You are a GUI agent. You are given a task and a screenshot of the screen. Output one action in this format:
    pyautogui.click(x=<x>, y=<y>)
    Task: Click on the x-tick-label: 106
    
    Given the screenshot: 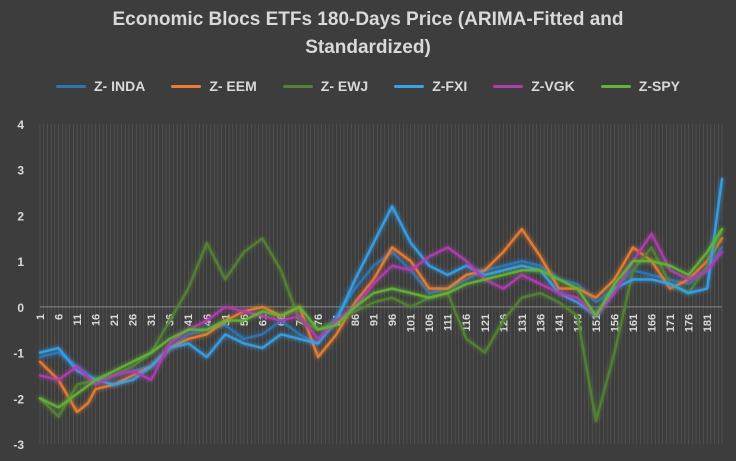 What is the action you would take?
    pyautogui.click(x=430, y=323)
    